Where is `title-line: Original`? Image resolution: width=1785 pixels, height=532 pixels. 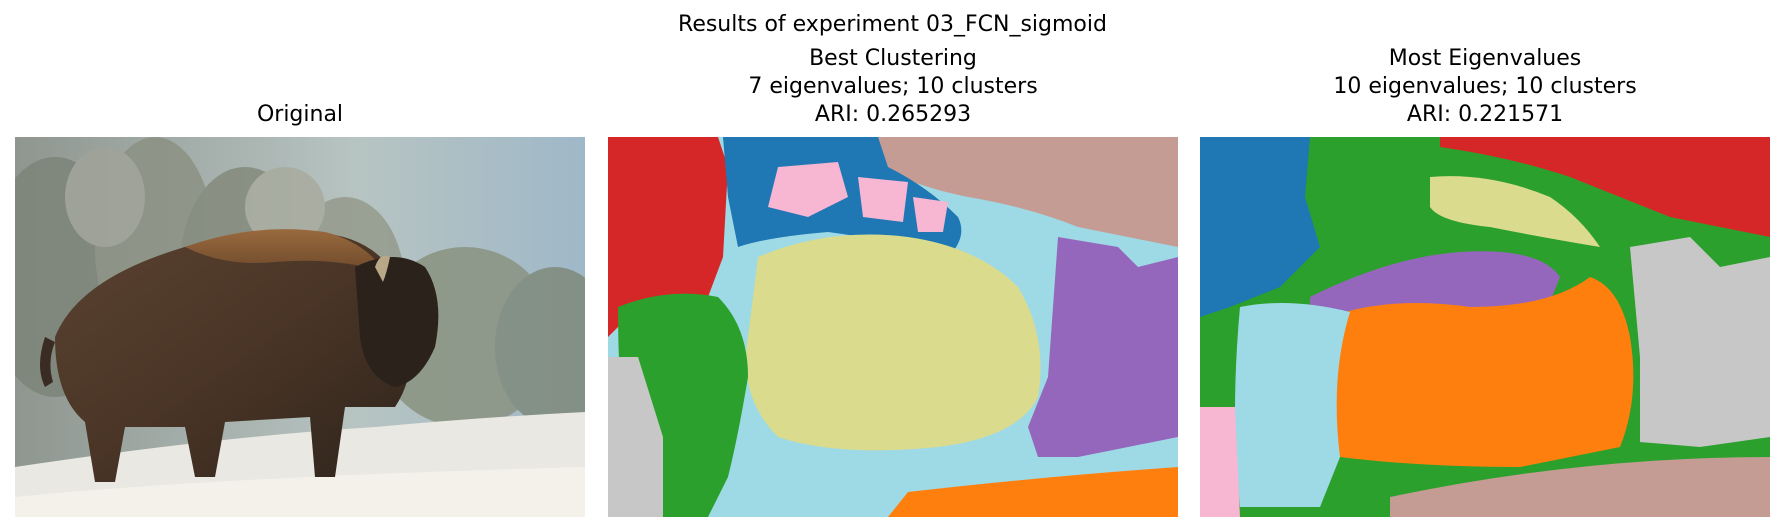 title-line: Original is located at coordinates (300, 114).